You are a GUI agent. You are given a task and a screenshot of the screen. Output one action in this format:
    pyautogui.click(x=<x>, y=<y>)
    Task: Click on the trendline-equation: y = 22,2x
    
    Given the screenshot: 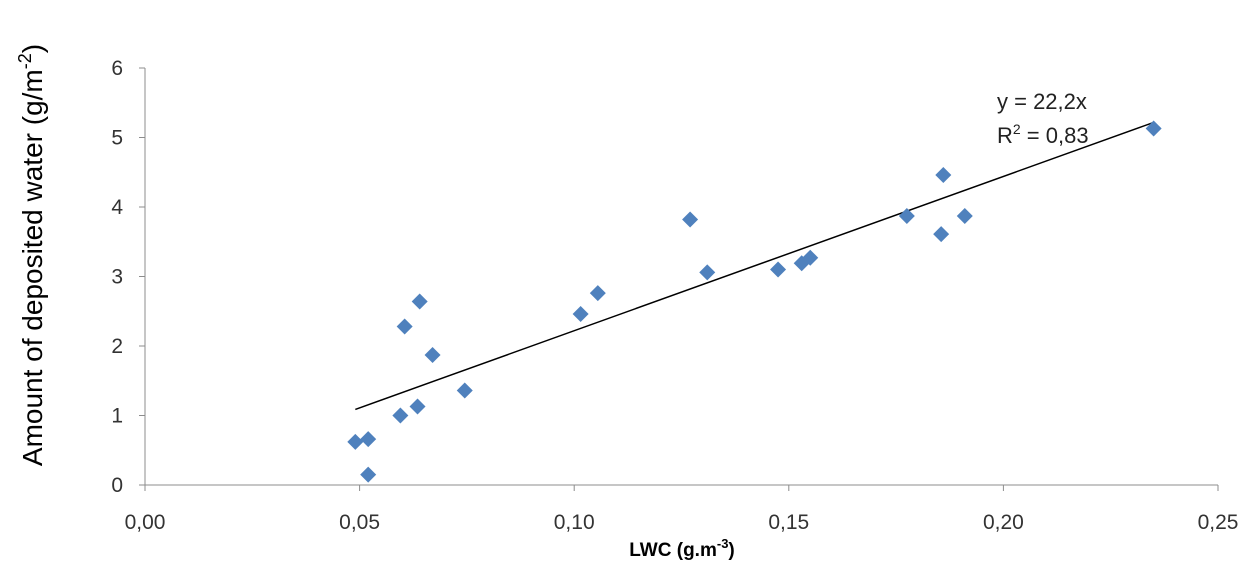 What is the action you would take?
    pyautogui.click(x=1042, y=101)
    